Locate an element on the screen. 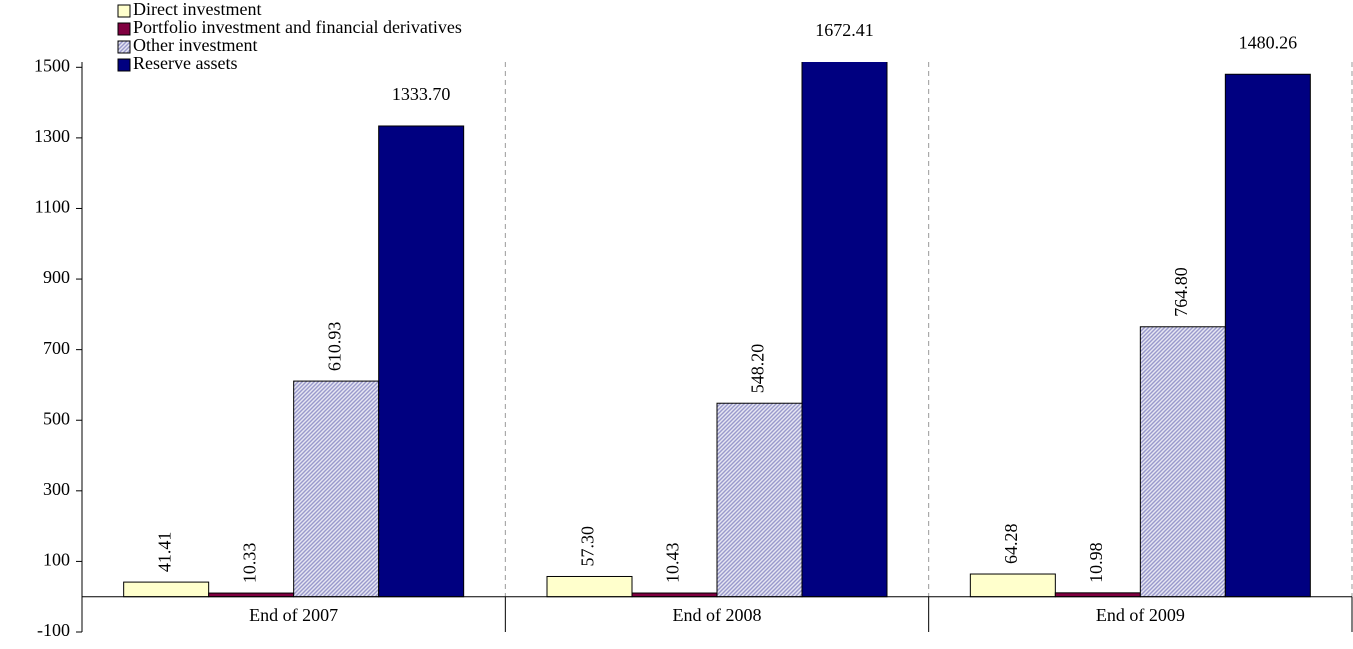 This screenshot has height=649, width=1353. value-label: 610.93 is located at coordinates (334, 347).